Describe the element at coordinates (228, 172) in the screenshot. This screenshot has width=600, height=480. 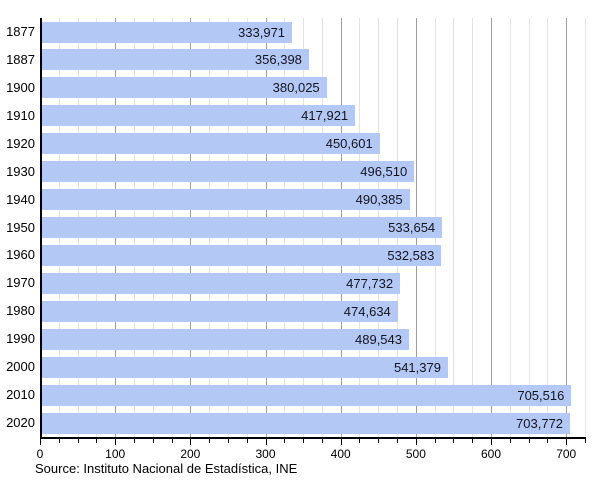
I see `bar-1930` at that location.